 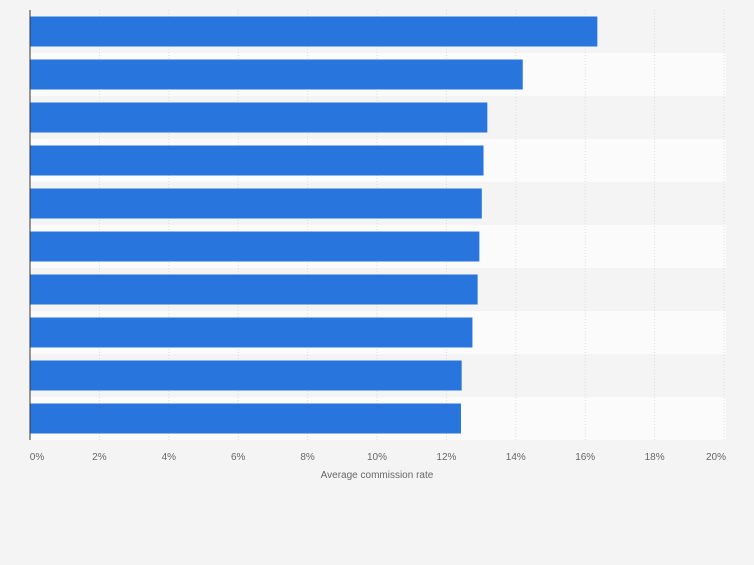 I want to click on x-tick-label: 16%, so click(x=585, y=457).